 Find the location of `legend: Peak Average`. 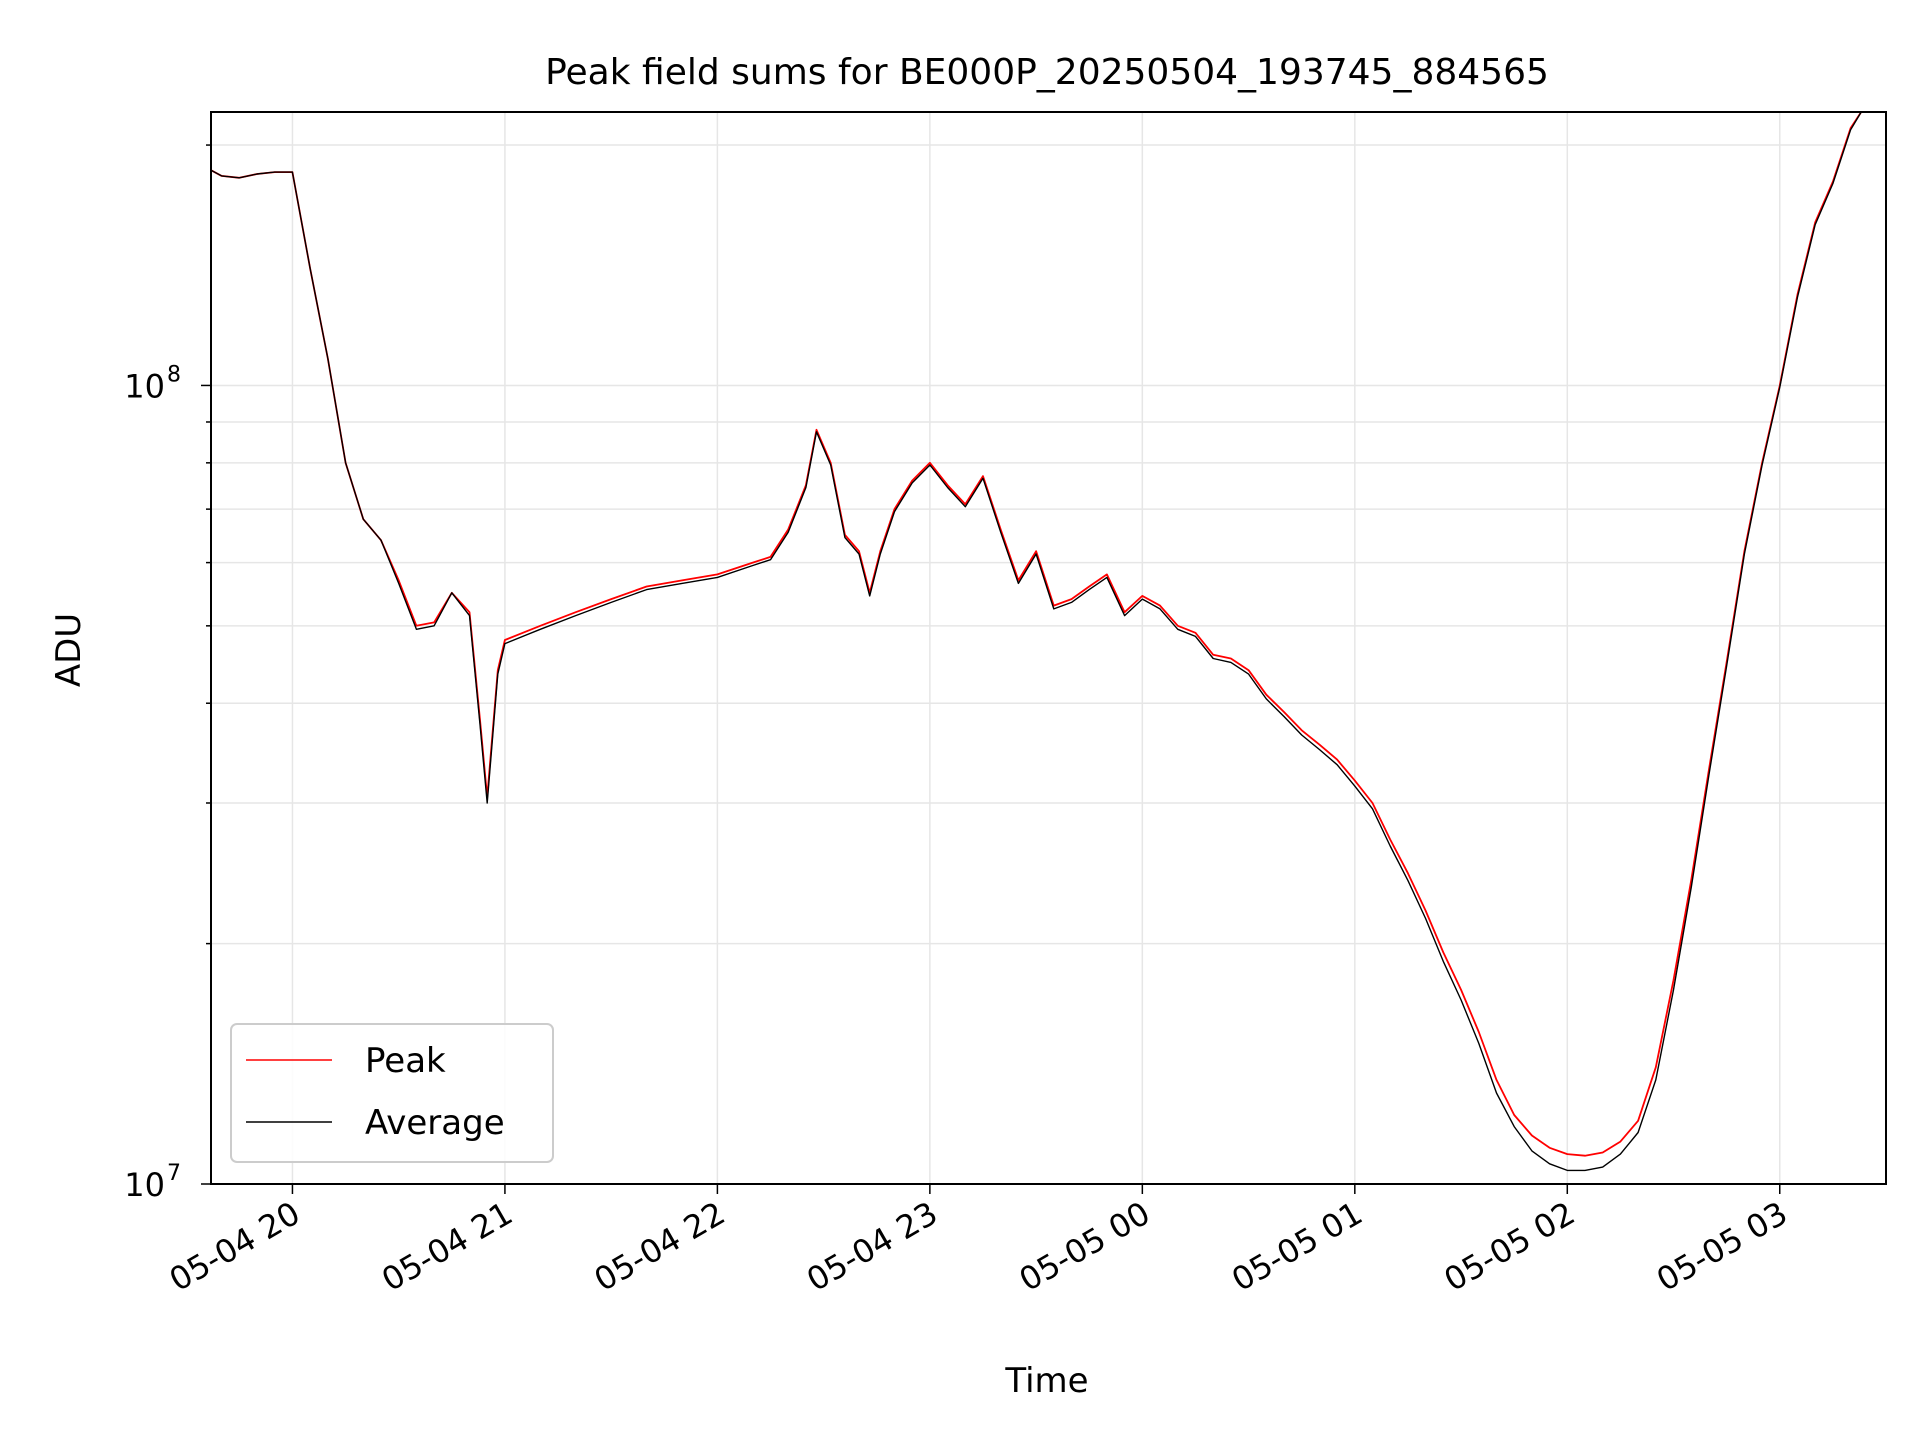

legend: Peak Average is located at coordinates (392, 1093).